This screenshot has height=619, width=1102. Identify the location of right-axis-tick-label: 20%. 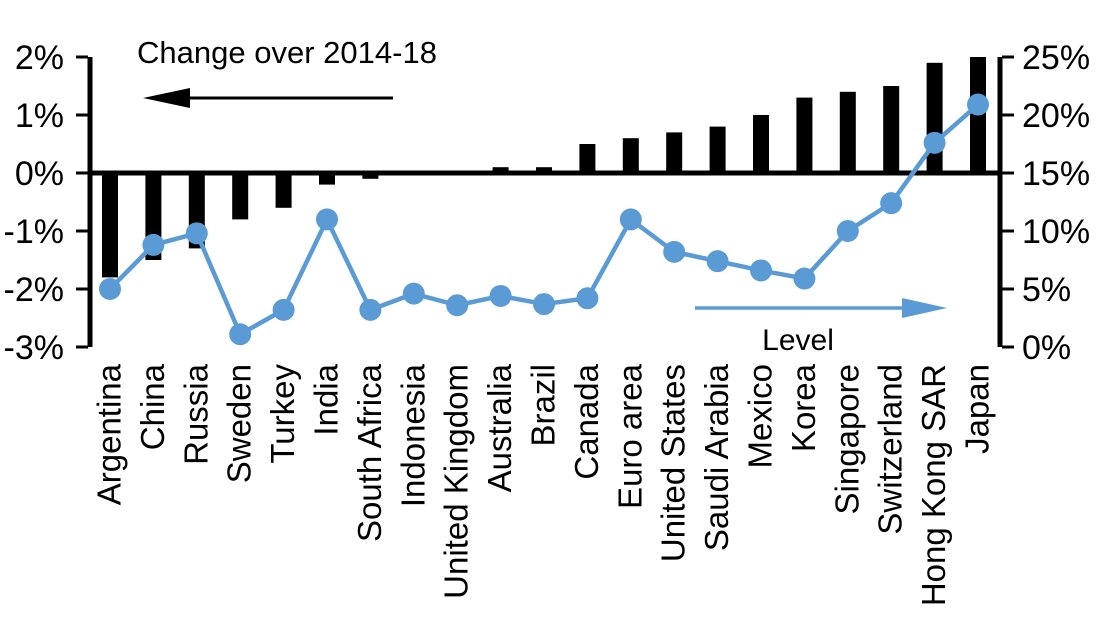
(1056, 116).